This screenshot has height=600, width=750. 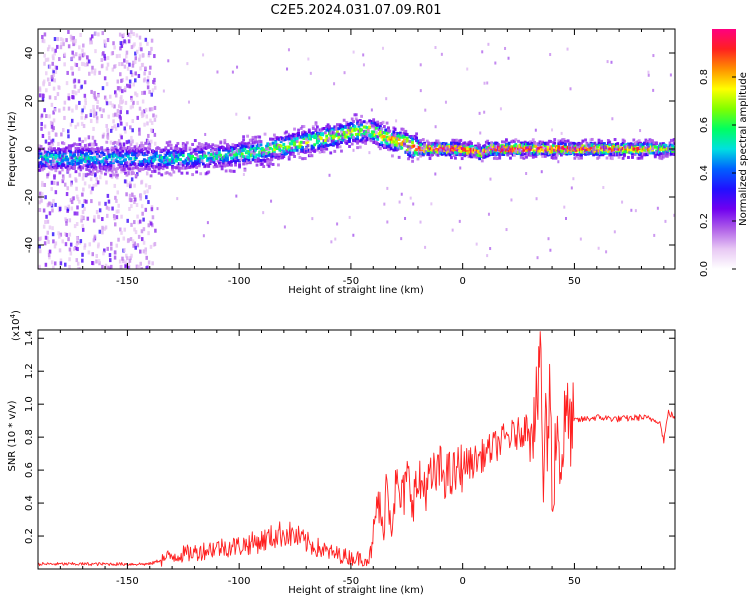 I want to click on snr-y-tick-label: 1.4, so click(x=29, y=338).